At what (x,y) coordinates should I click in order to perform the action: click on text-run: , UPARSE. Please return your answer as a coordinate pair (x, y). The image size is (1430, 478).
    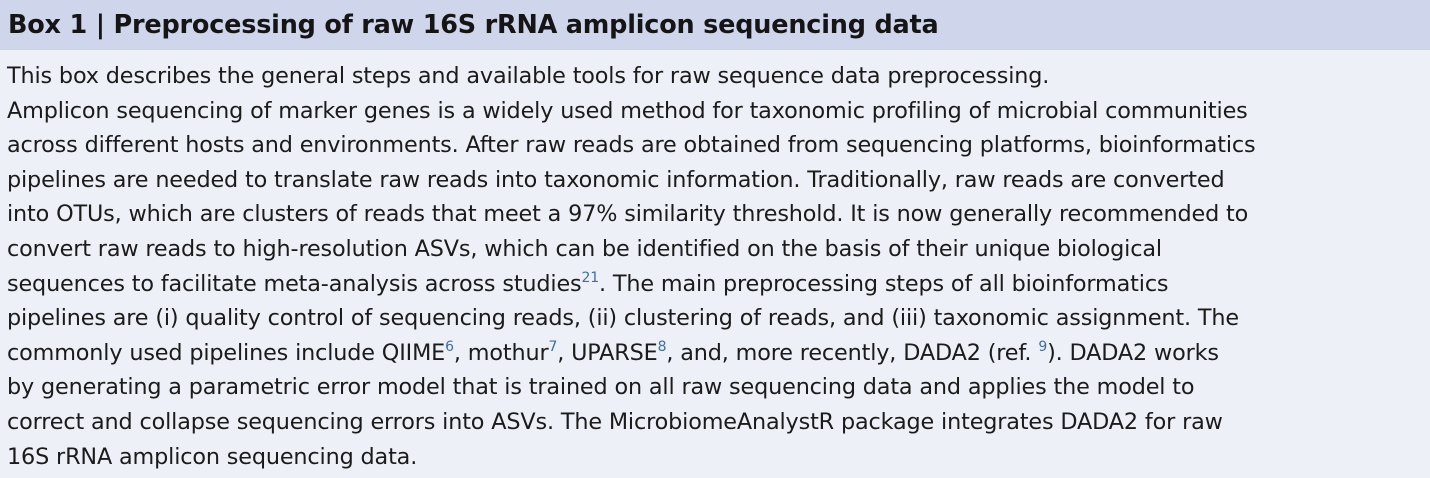
    Looking at the image, I should click on (607, 352).